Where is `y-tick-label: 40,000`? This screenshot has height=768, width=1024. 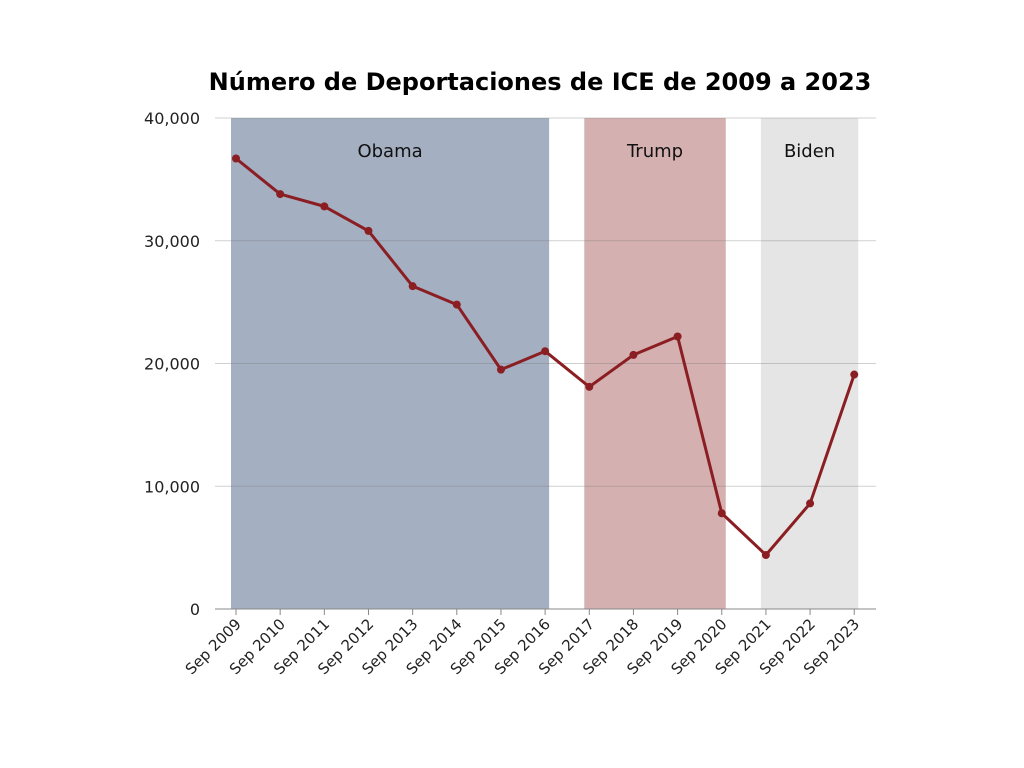
y-tick-label: 40,000 is located at coordinates (172, 118).